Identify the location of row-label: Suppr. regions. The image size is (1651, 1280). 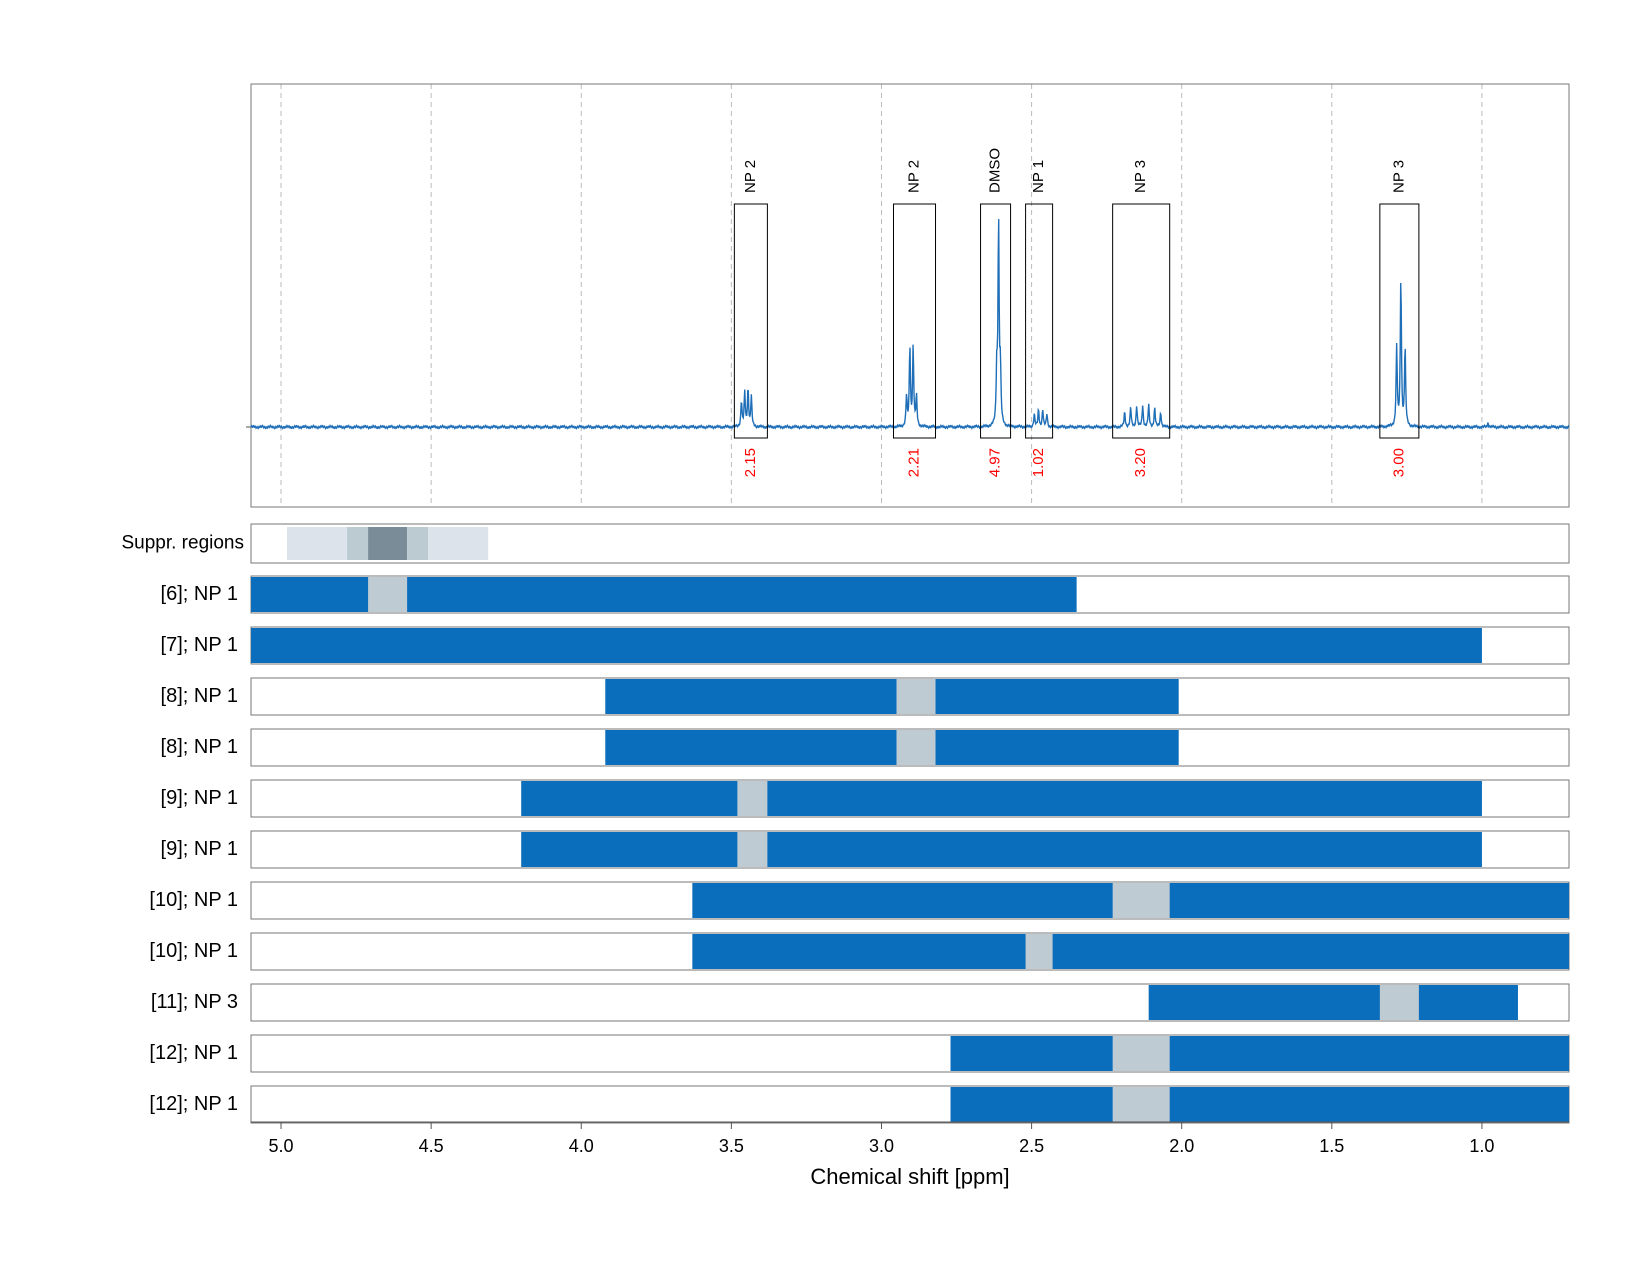
(182, 543).